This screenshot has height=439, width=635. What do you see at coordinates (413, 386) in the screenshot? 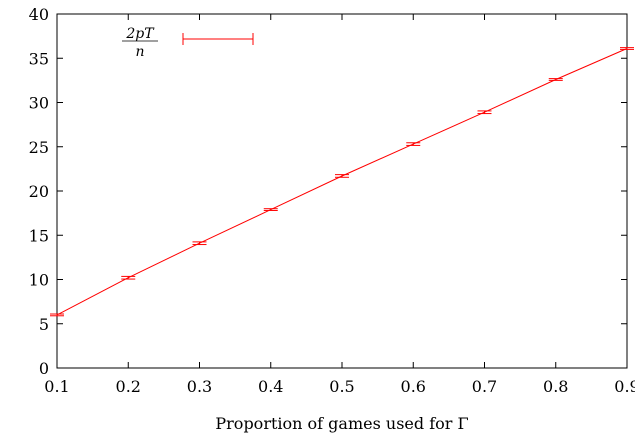
I see `x-tick-label: 0.6` at bounding box center [413, 386].